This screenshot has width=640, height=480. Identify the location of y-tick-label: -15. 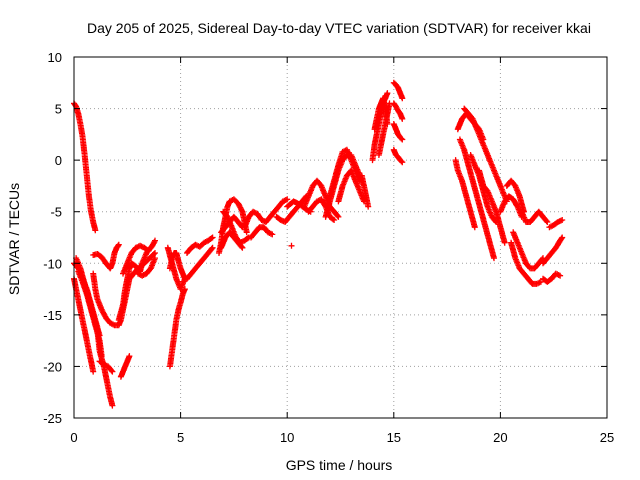
(52, 315).